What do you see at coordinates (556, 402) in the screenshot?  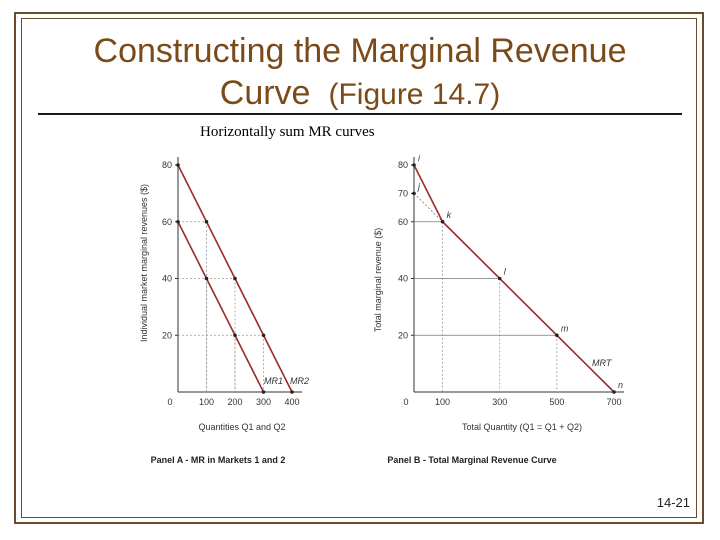 I see `panel-b-x-tick-label: 500` at bounding box center [556, 402].